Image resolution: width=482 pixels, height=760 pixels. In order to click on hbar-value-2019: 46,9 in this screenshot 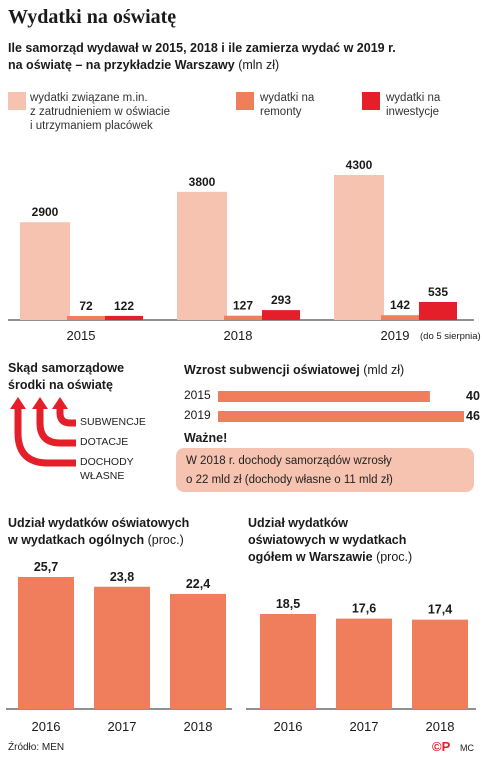, I will do `click(473, 416)`.